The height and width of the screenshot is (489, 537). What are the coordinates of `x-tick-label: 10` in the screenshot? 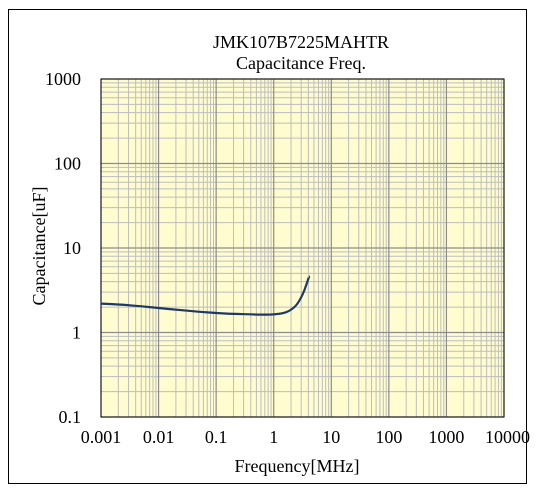 It's located at (331, 437).